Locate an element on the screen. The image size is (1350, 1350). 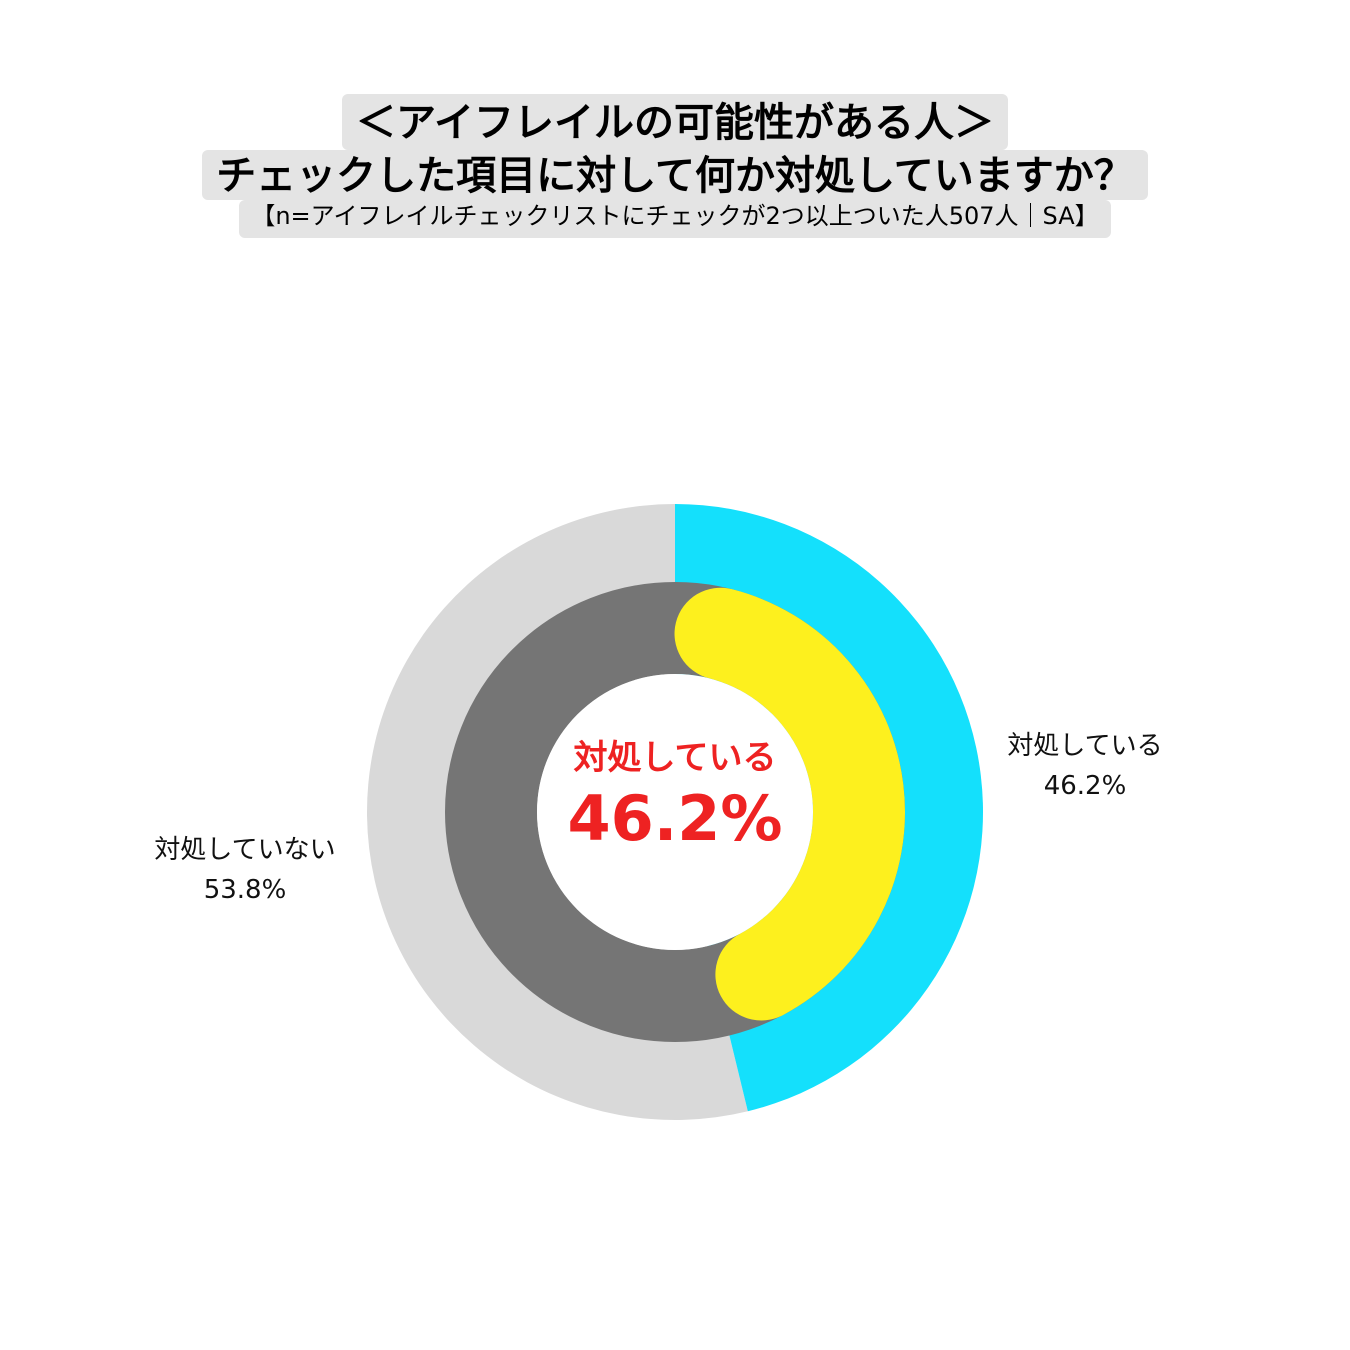
inner-ring is located at coordinates (675, 812).